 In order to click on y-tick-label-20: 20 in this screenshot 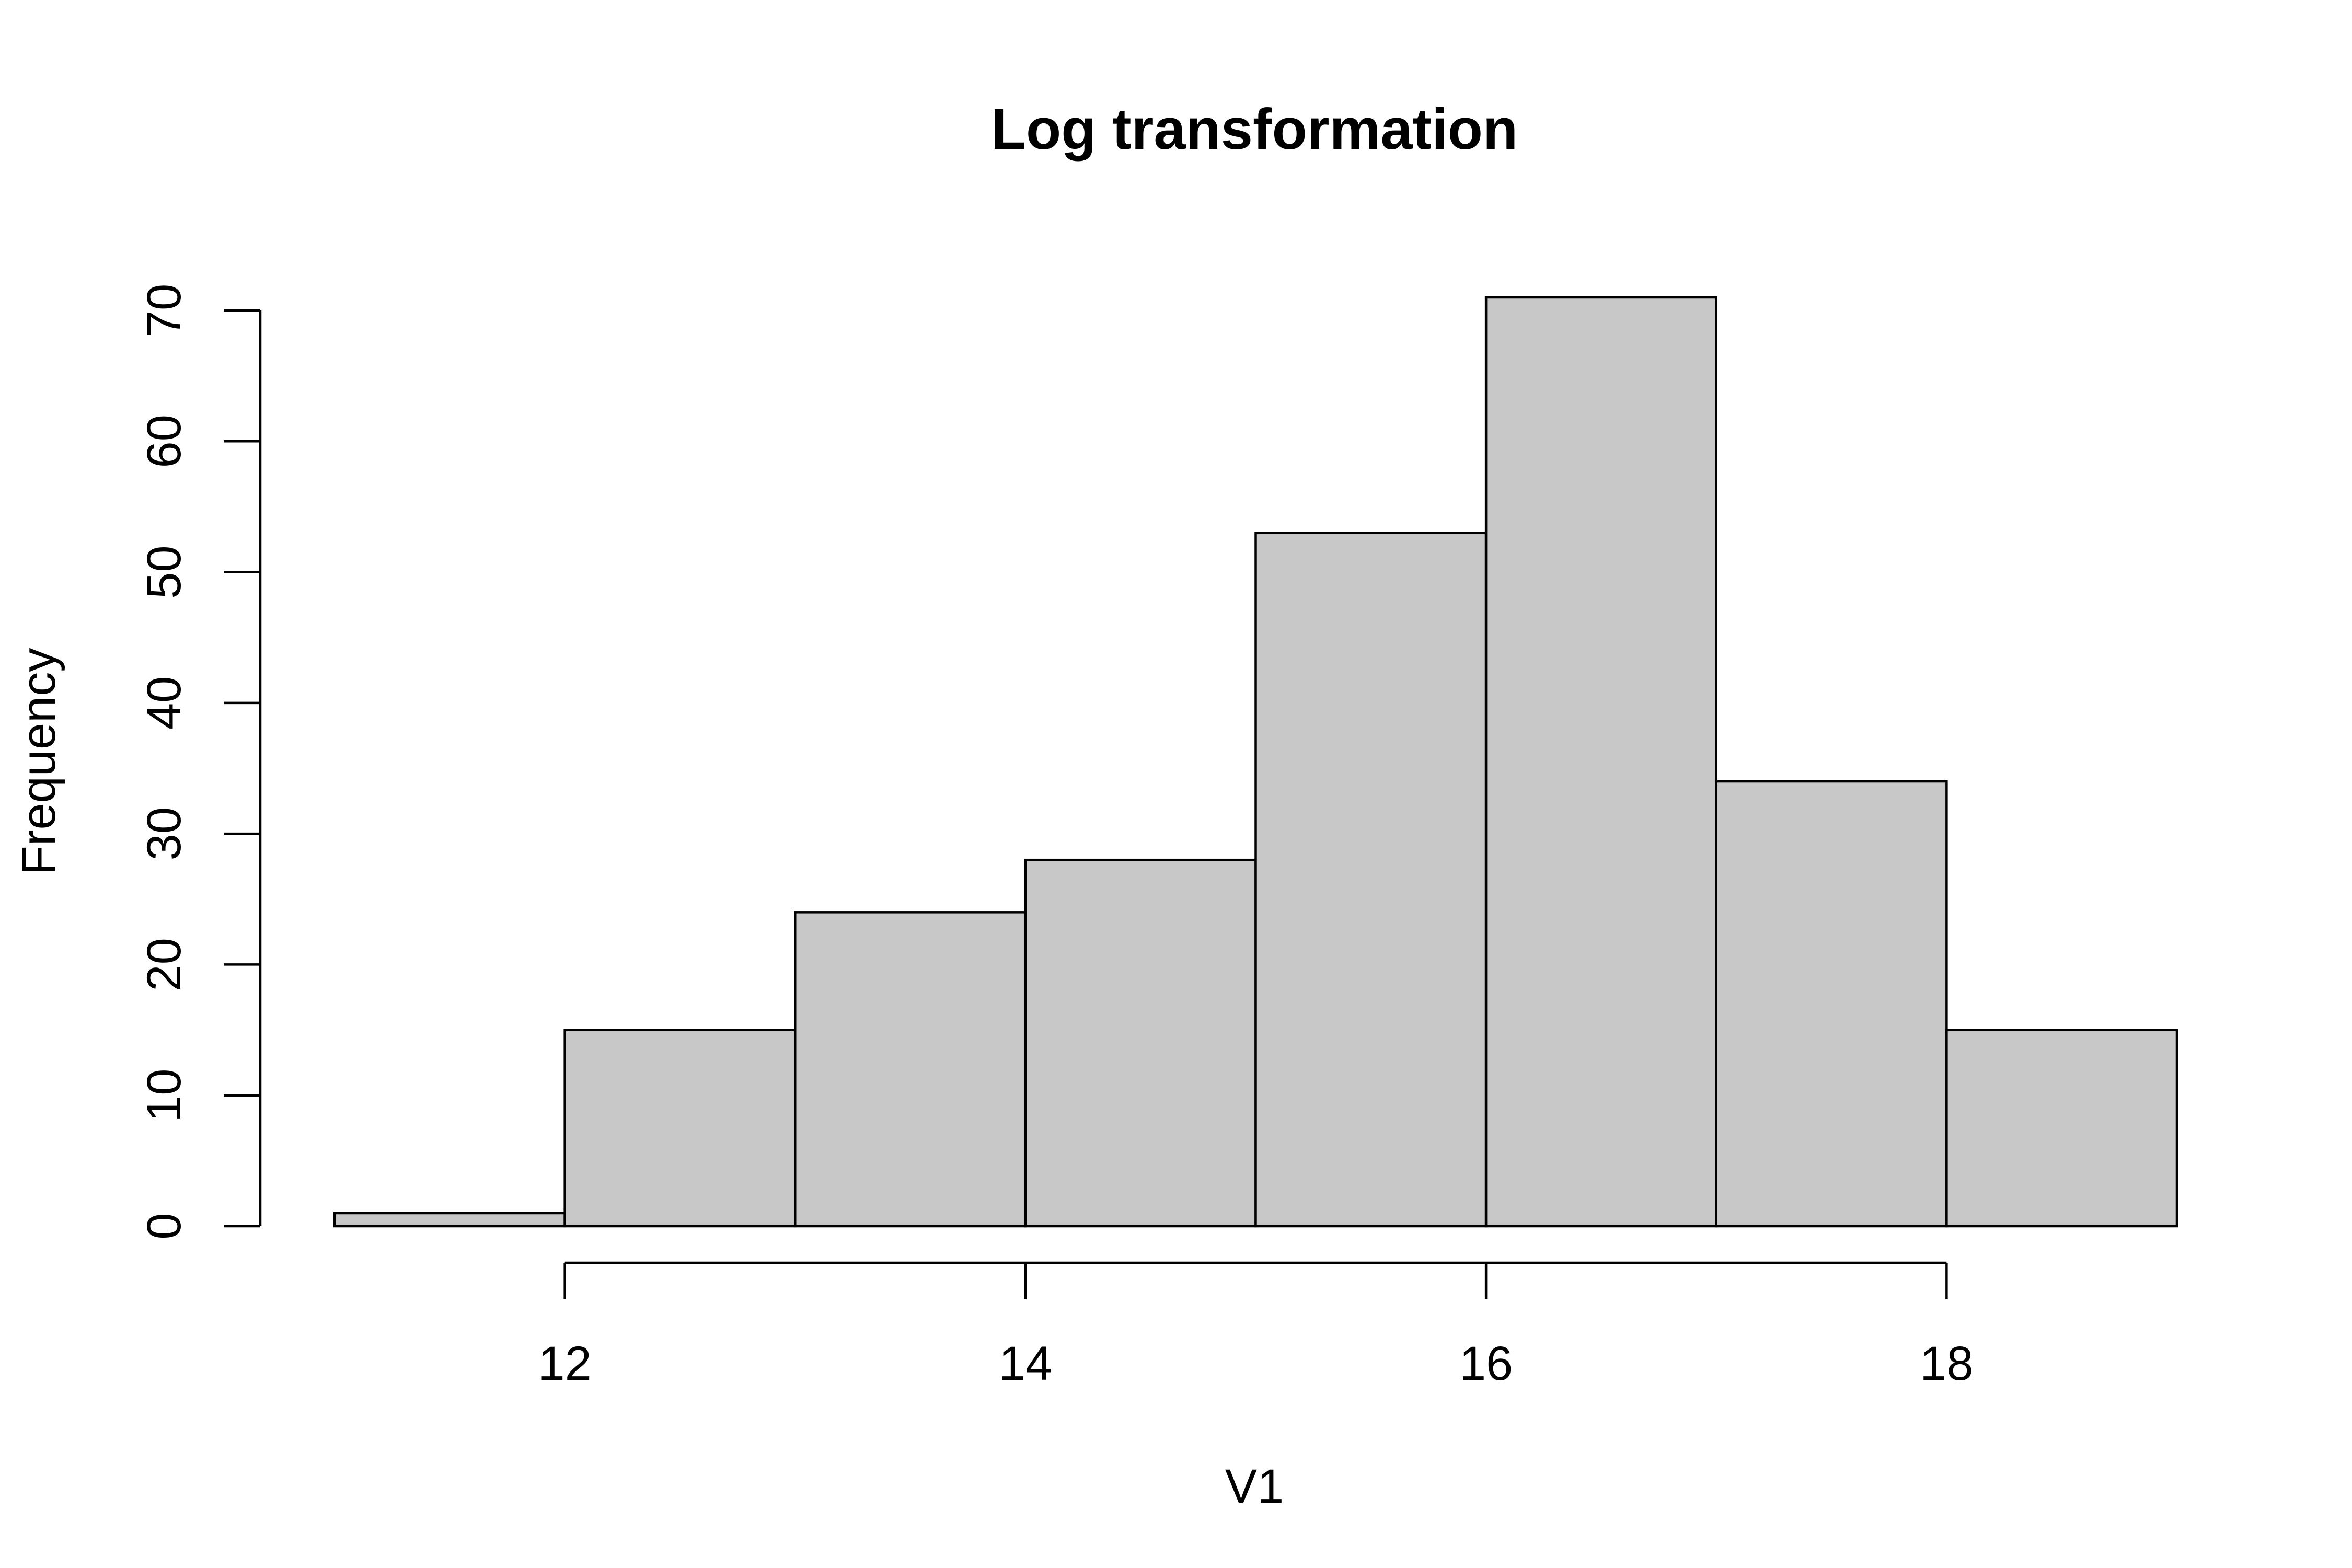, I will do `click(164, 964)`.